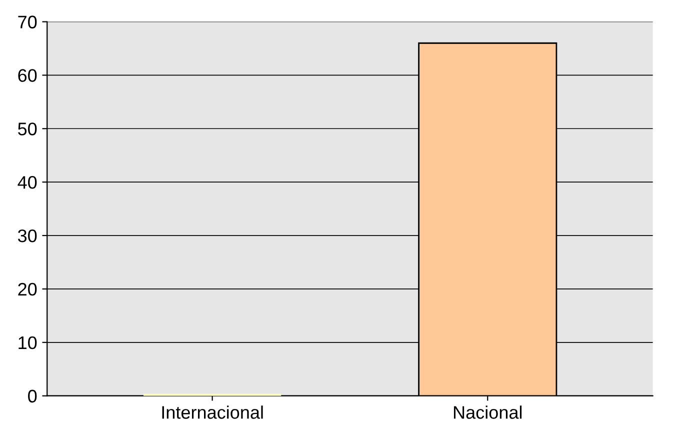  I want to click on x-tick-label: Nacional, so click(488, 412).